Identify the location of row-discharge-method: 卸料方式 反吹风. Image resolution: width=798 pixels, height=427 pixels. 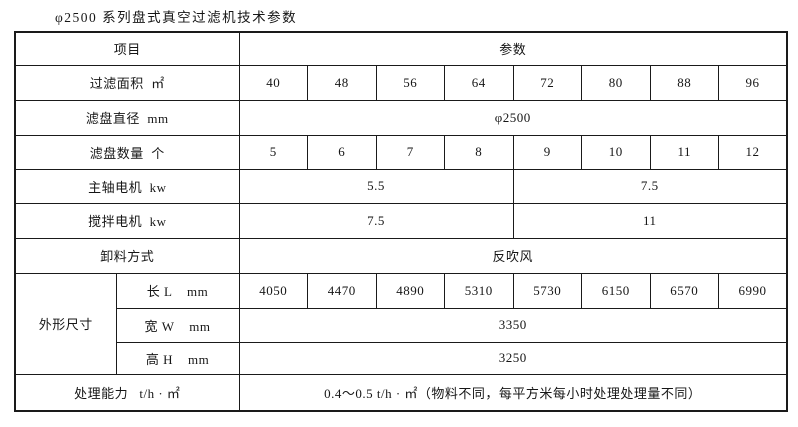
(401, 255).